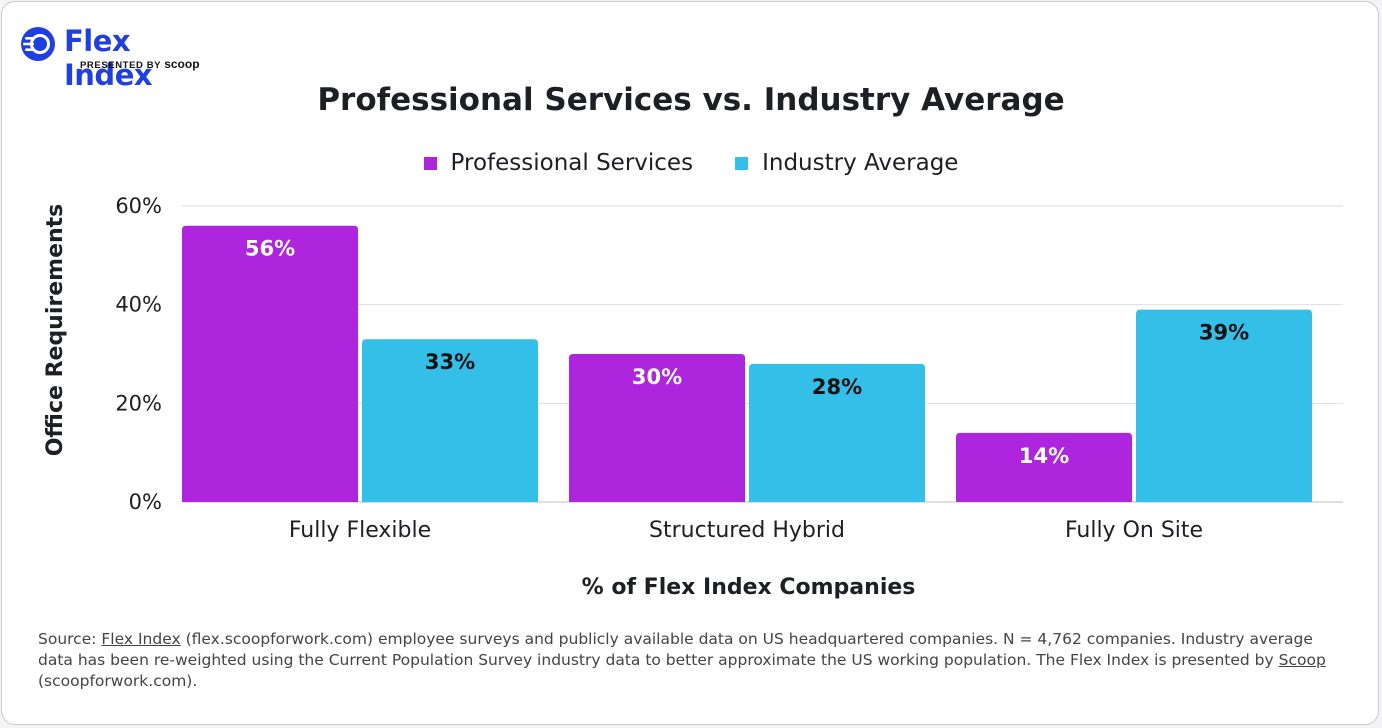 Image resolution: width=1382 pixels, height=728 pixels. Describe the element at coordinates (138, 305) in the screenshot. I see `y-tick-label: 40%` at that location.